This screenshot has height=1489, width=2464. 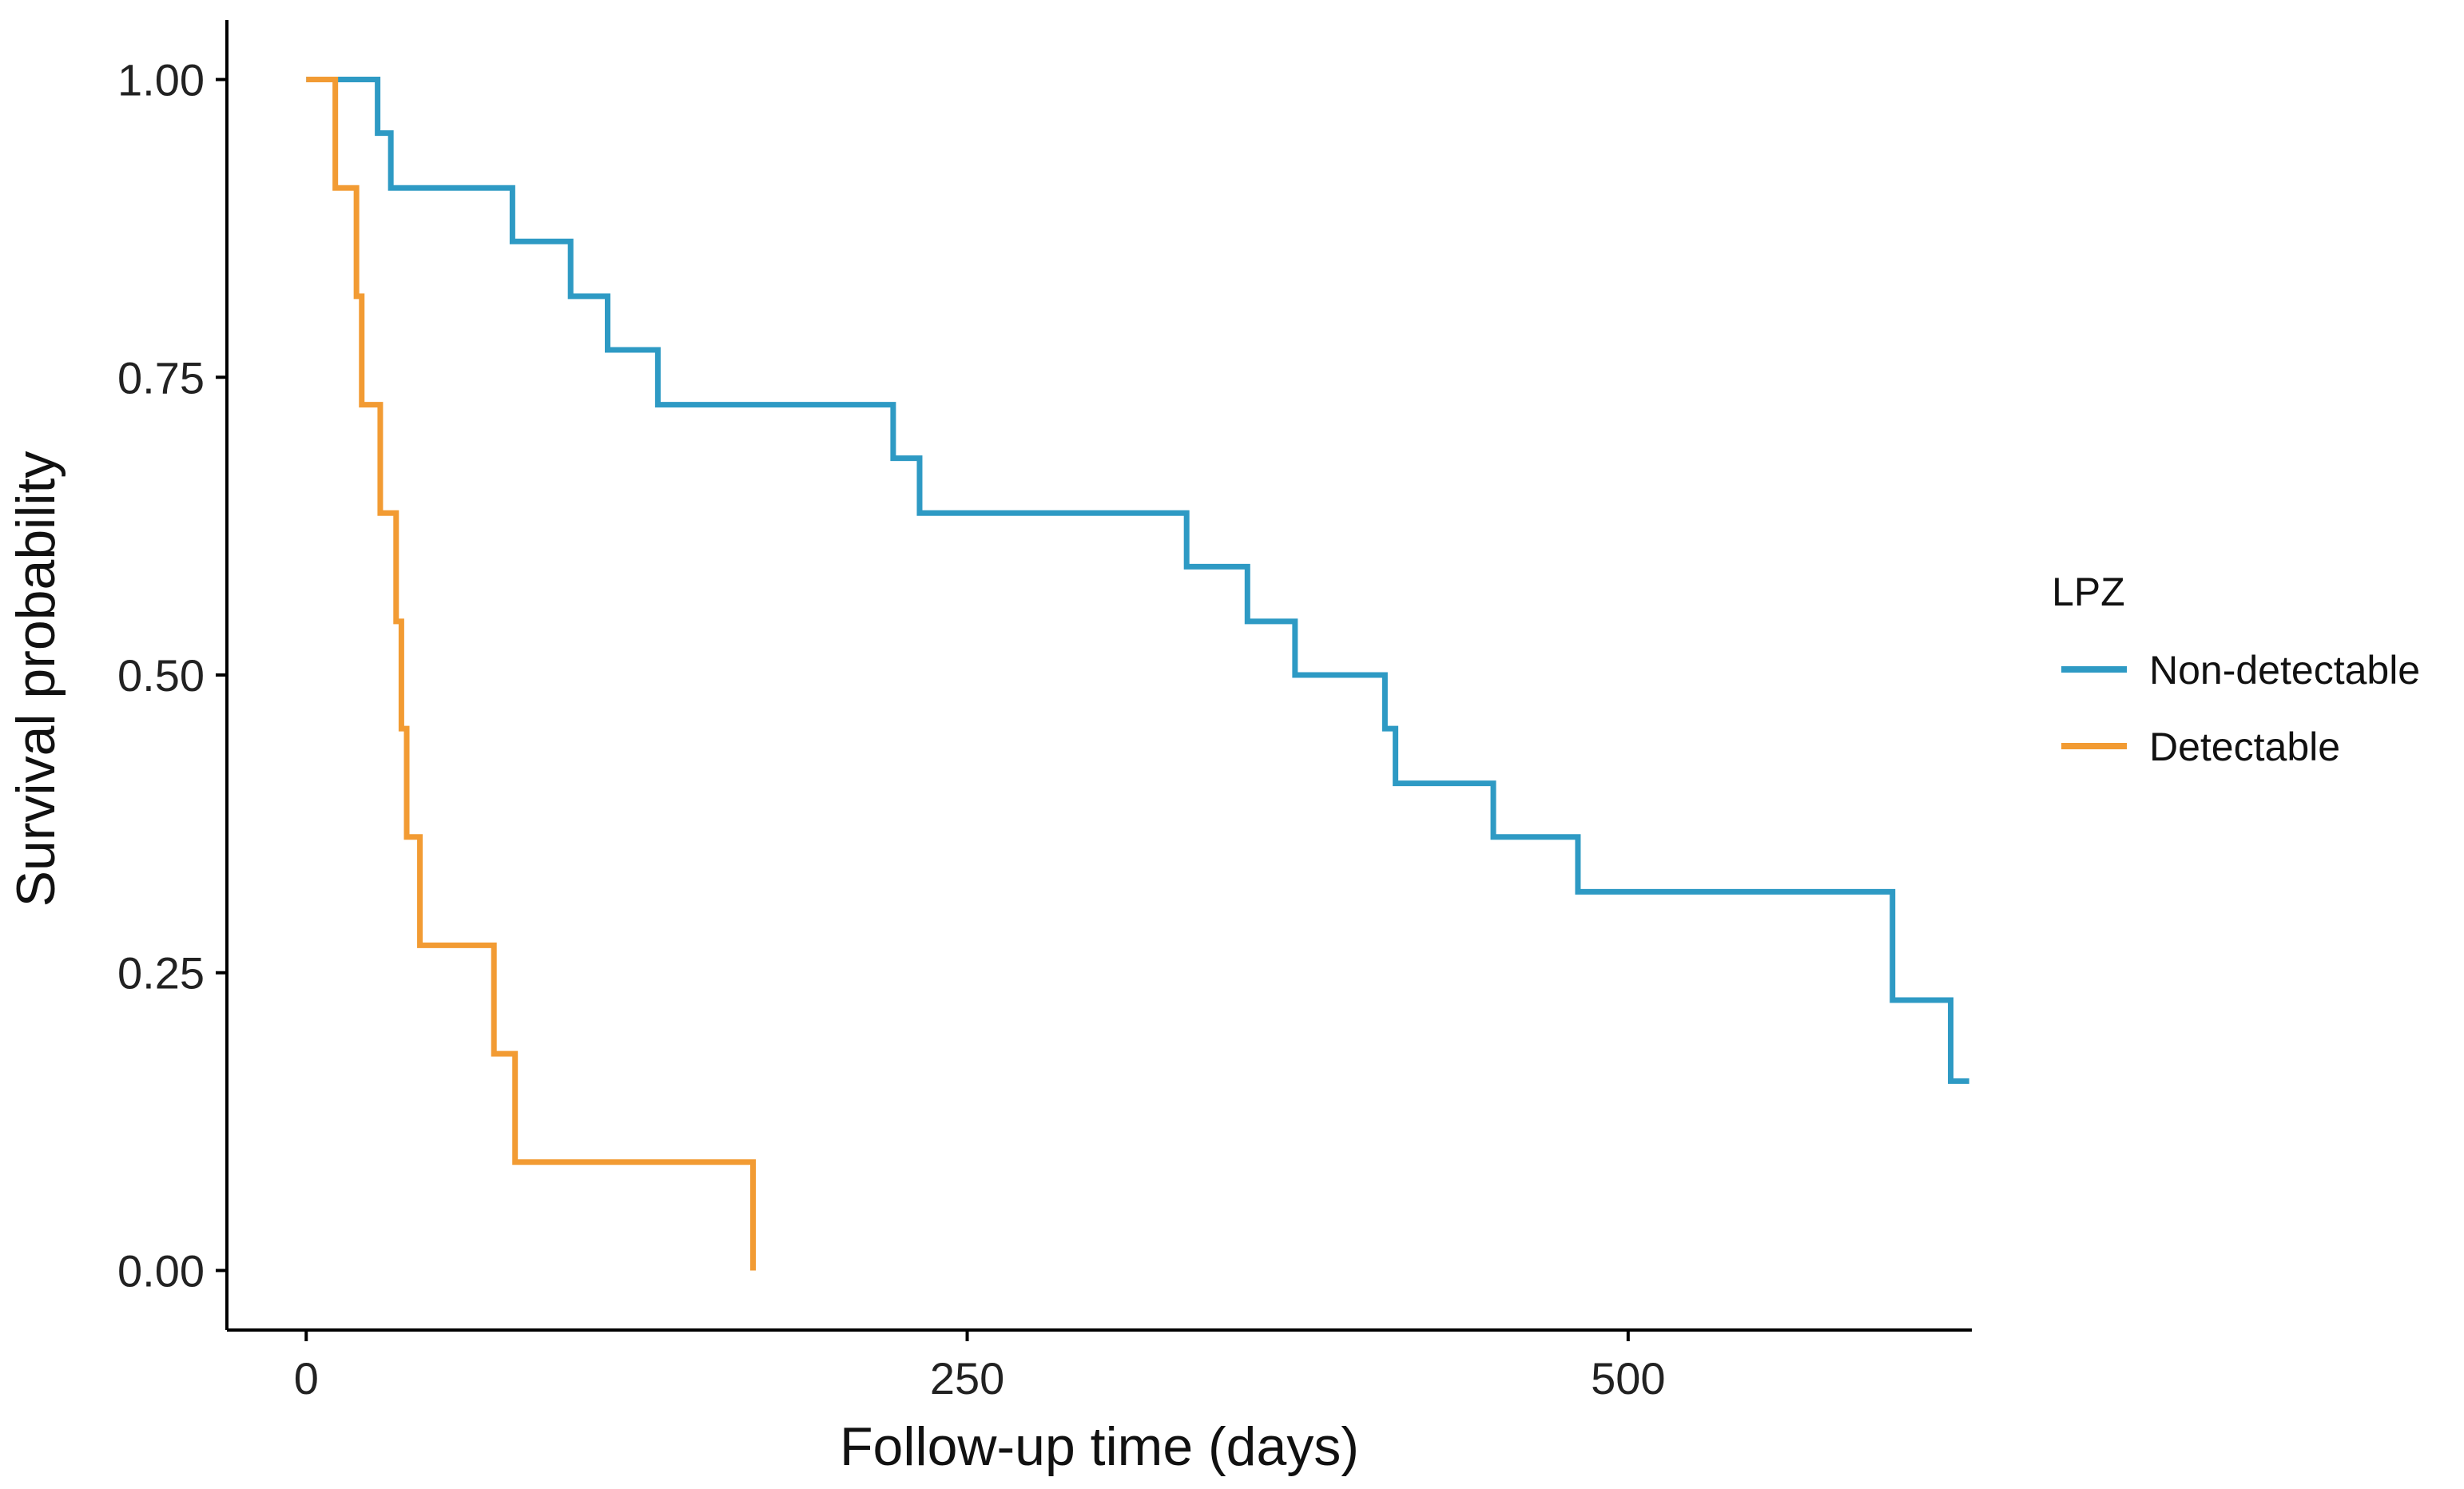 I want to click on y-axis-title: Survival probability, so click(x=36, y=679).